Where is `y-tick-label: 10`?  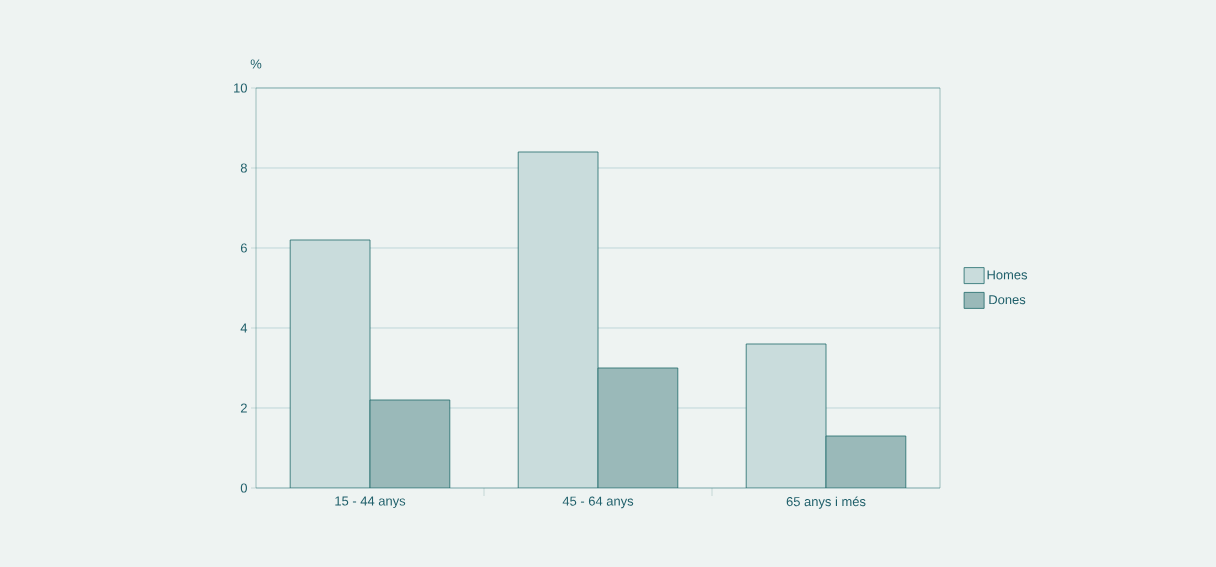 y-tick-label: 10 is located at coordinates (240, 88).